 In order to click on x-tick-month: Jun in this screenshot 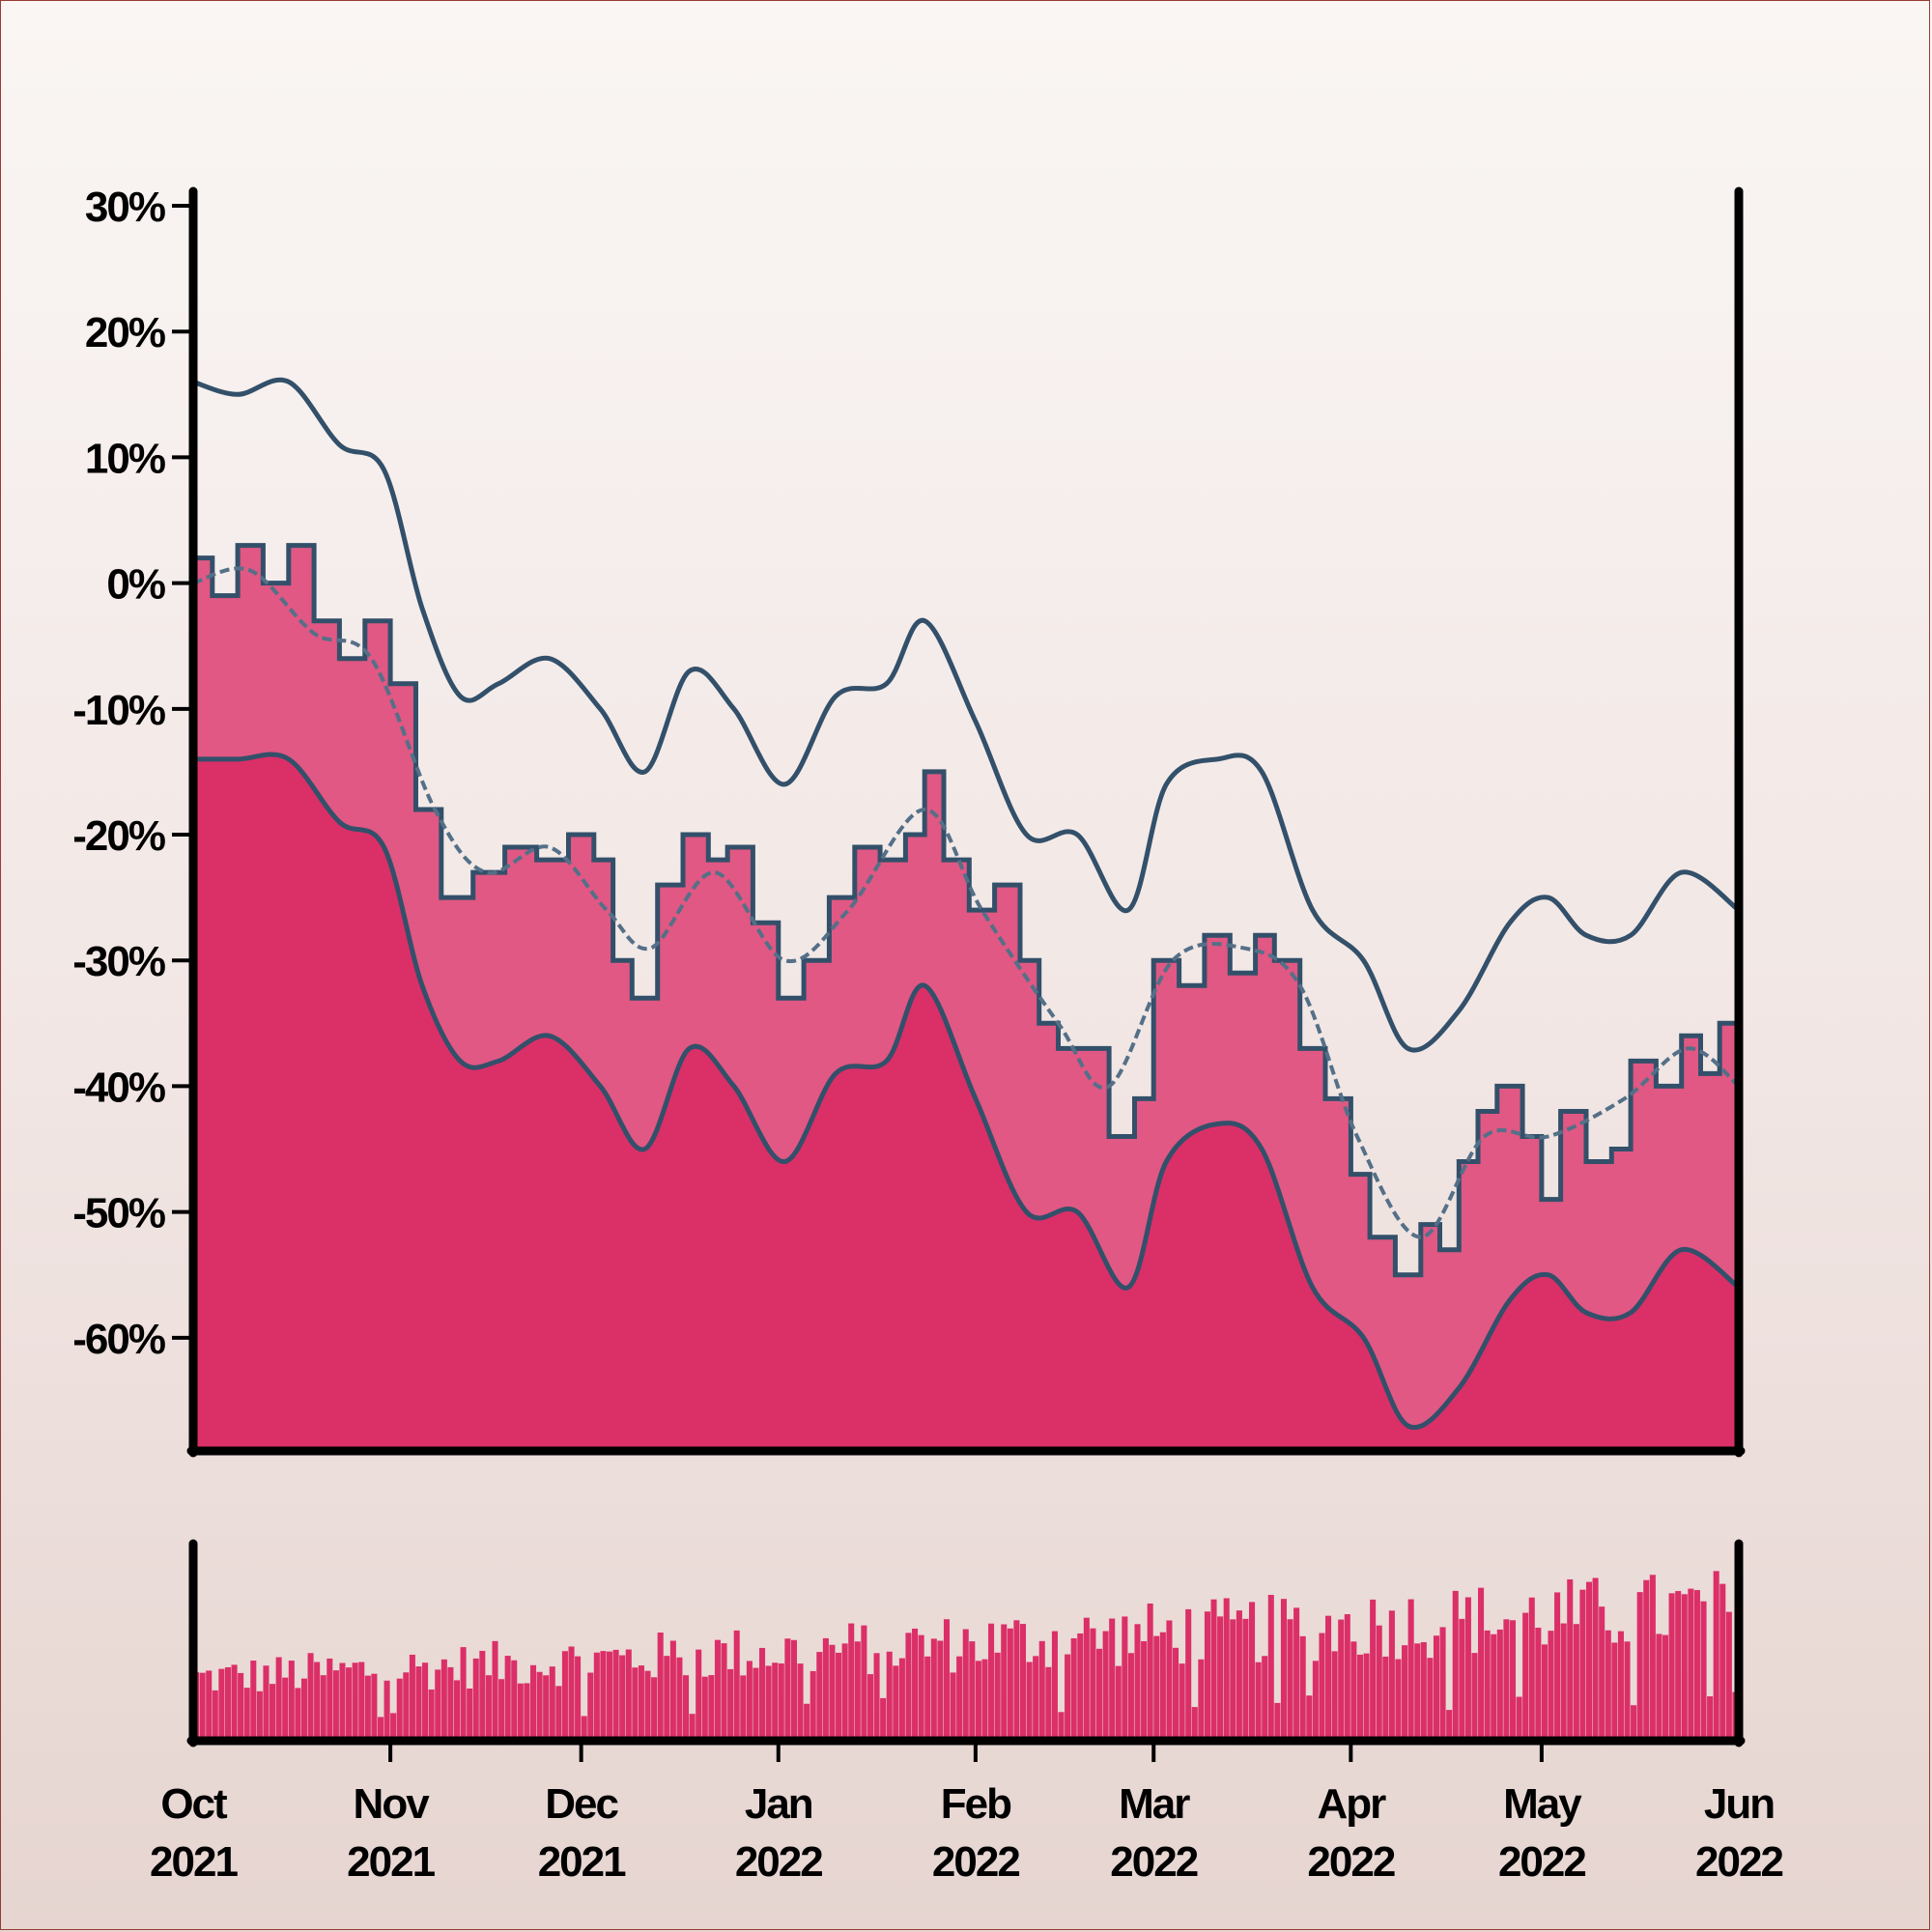, I will do `click(1739, 1804)`.